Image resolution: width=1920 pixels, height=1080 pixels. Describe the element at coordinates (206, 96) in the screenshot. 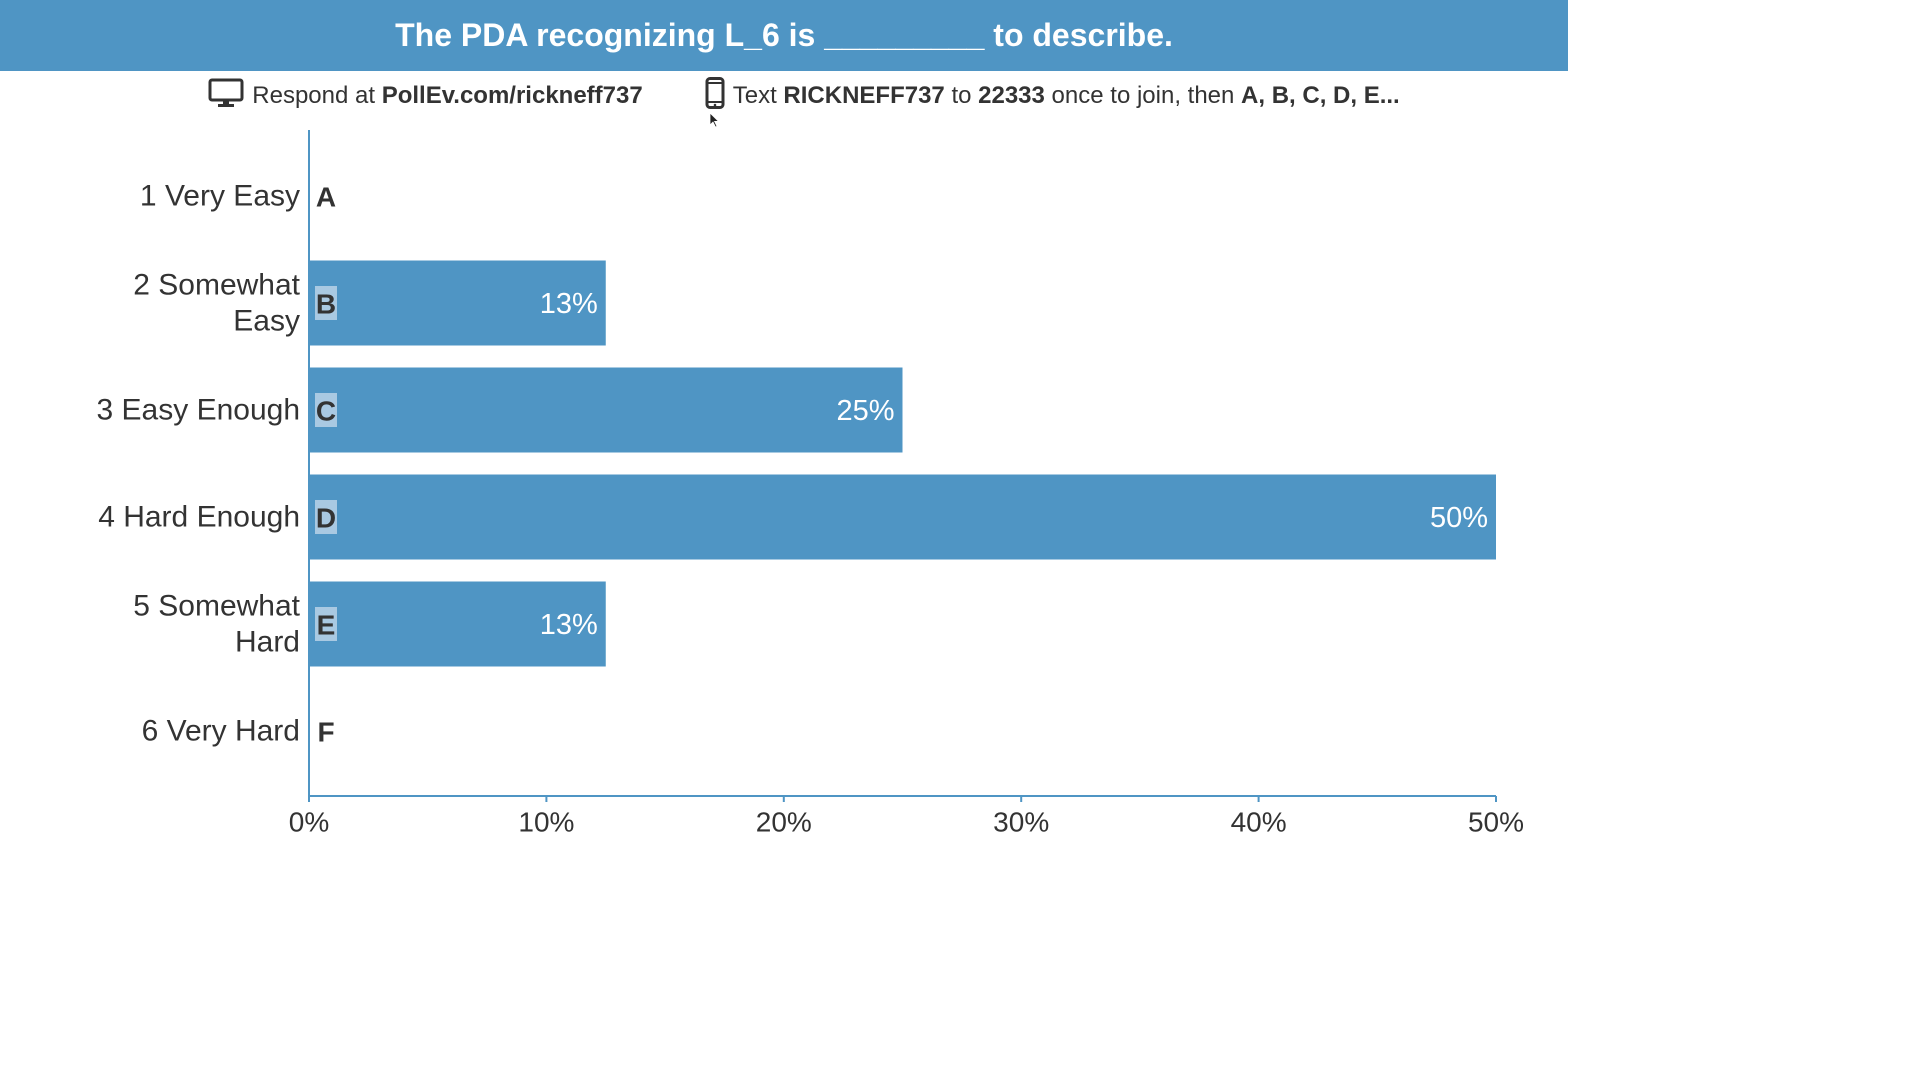

I see `desktop-monitor-icon` at that location.